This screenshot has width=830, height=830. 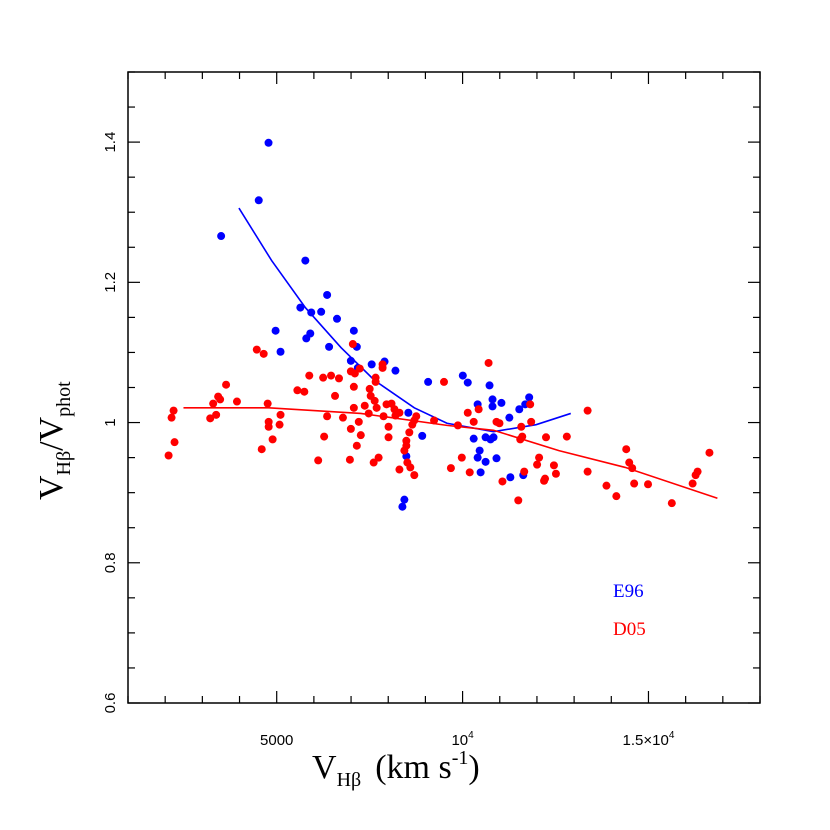 What do you see at coordinates (276, 740) in the screenshot?
I see `x-tick-label: 5000` at bounding box center [276, 740].